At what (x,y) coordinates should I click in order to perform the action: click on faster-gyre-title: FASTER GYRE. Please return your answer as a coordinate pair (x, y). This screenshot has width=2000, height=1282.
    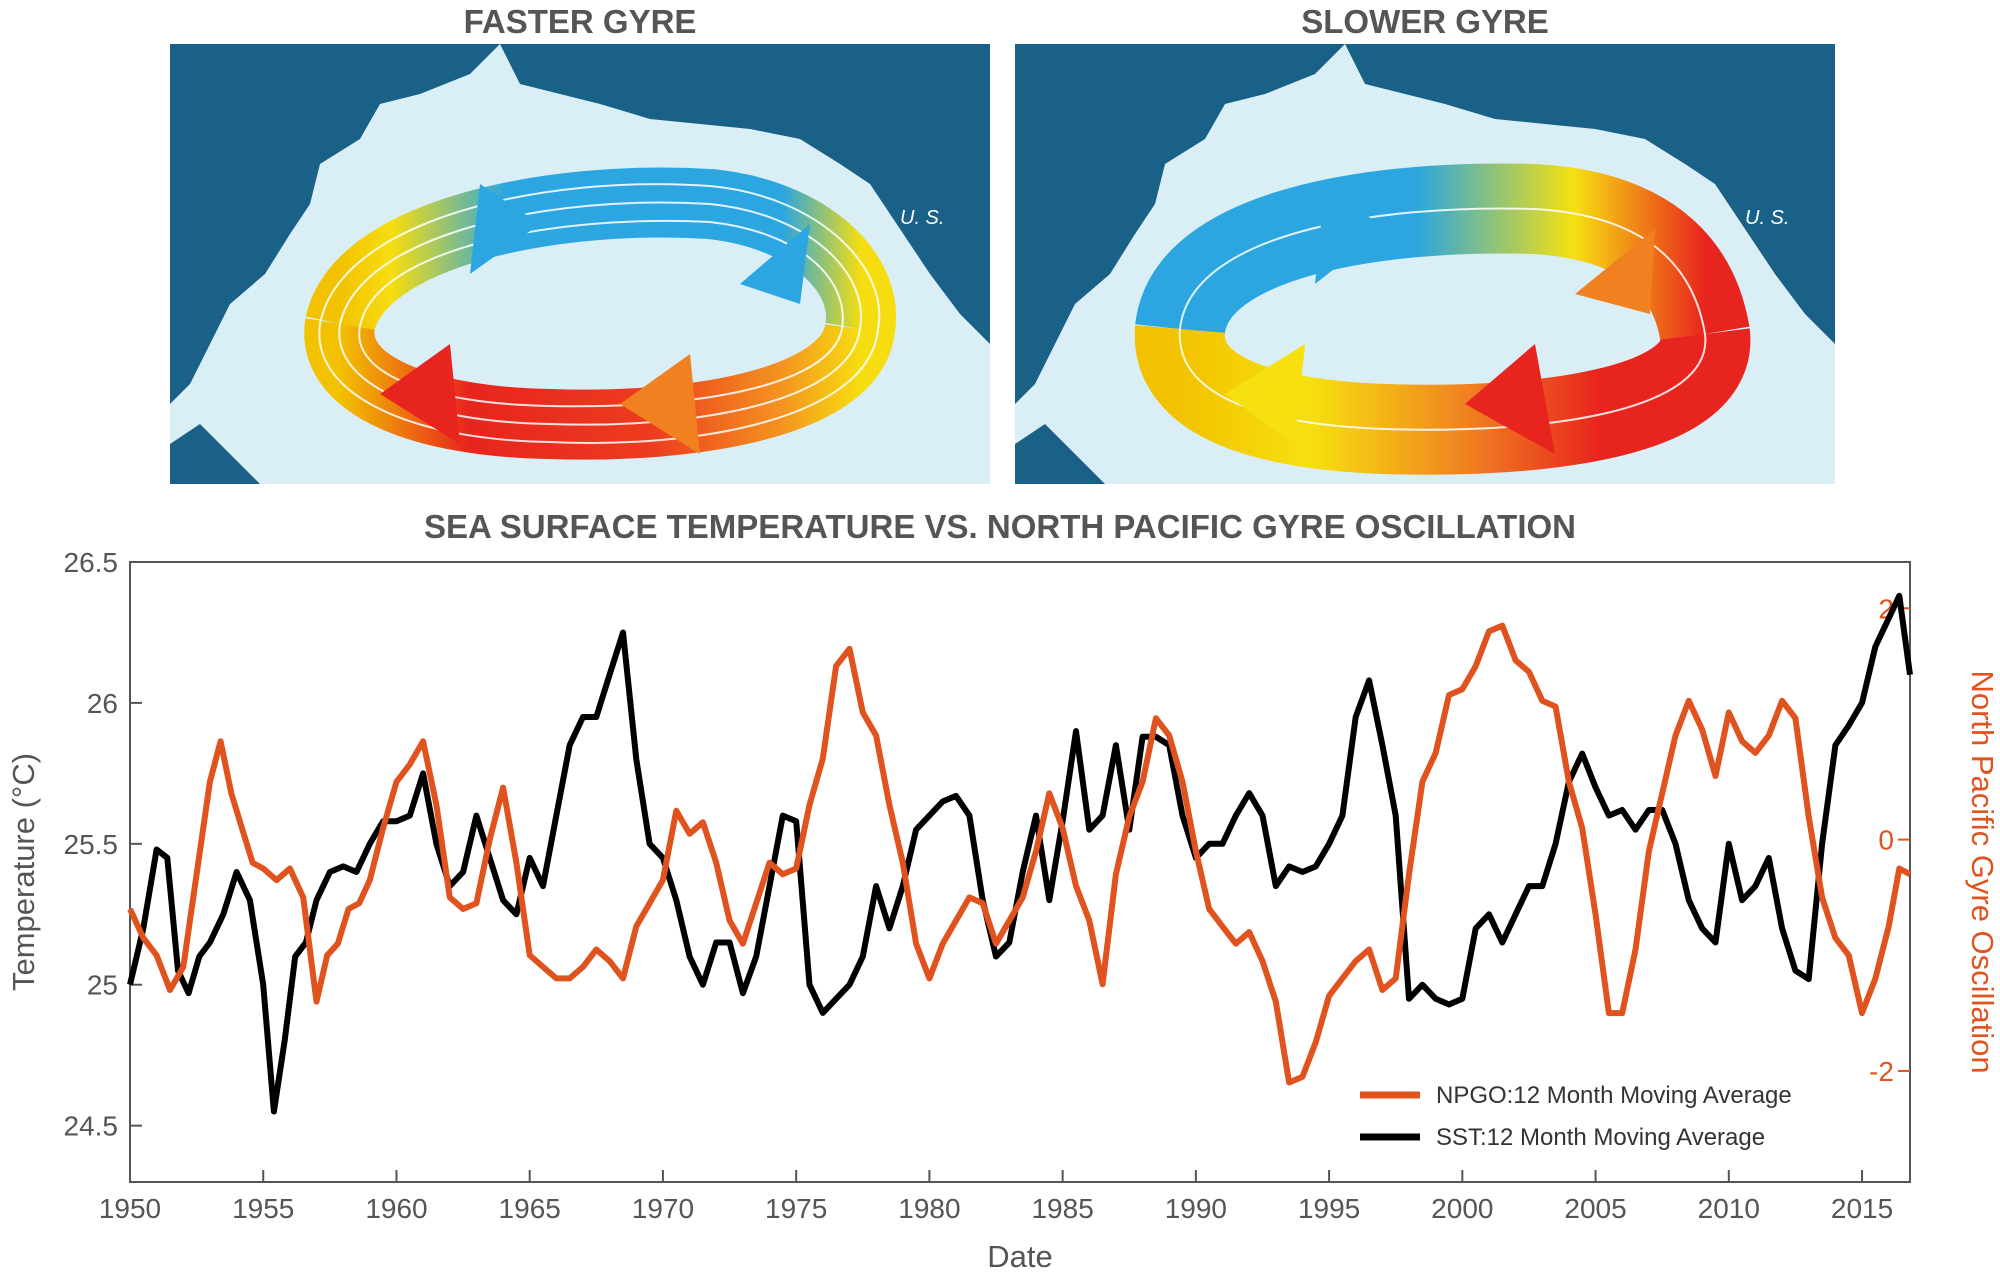
    Looking at the image, I should click on (580, 21).